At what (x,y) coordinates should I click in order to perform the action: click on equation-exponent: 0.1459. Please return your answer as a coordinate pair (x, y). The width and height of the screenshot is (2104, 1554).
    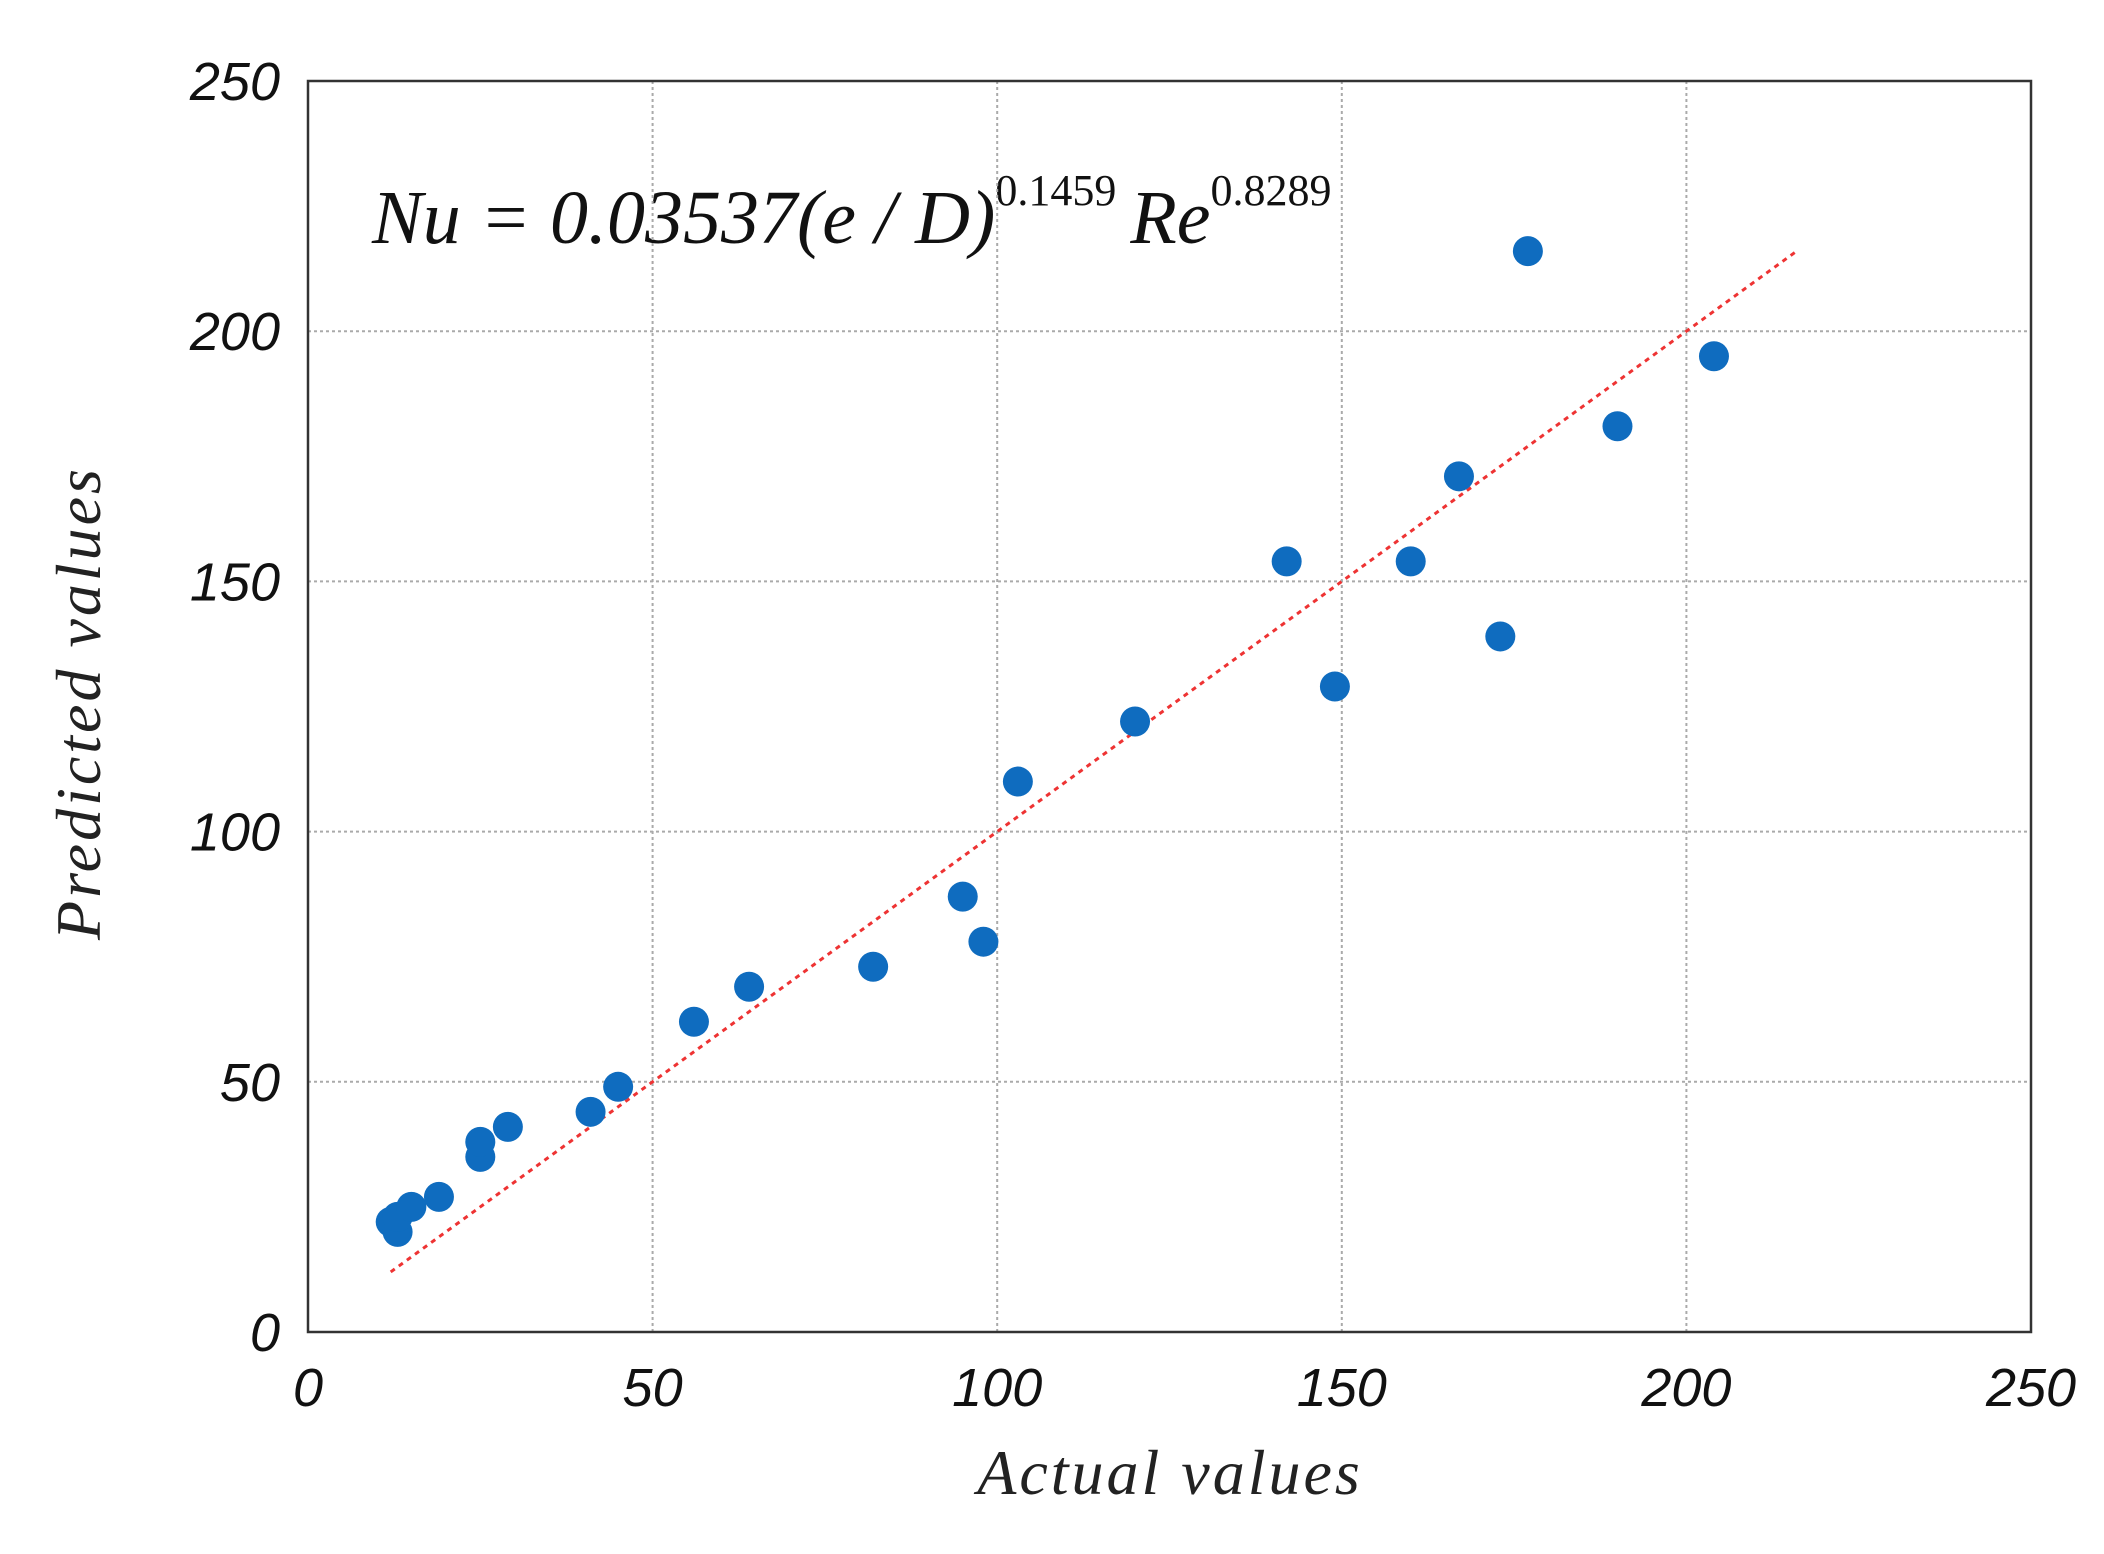
    Looking at the image, I should click on (1055, 190).